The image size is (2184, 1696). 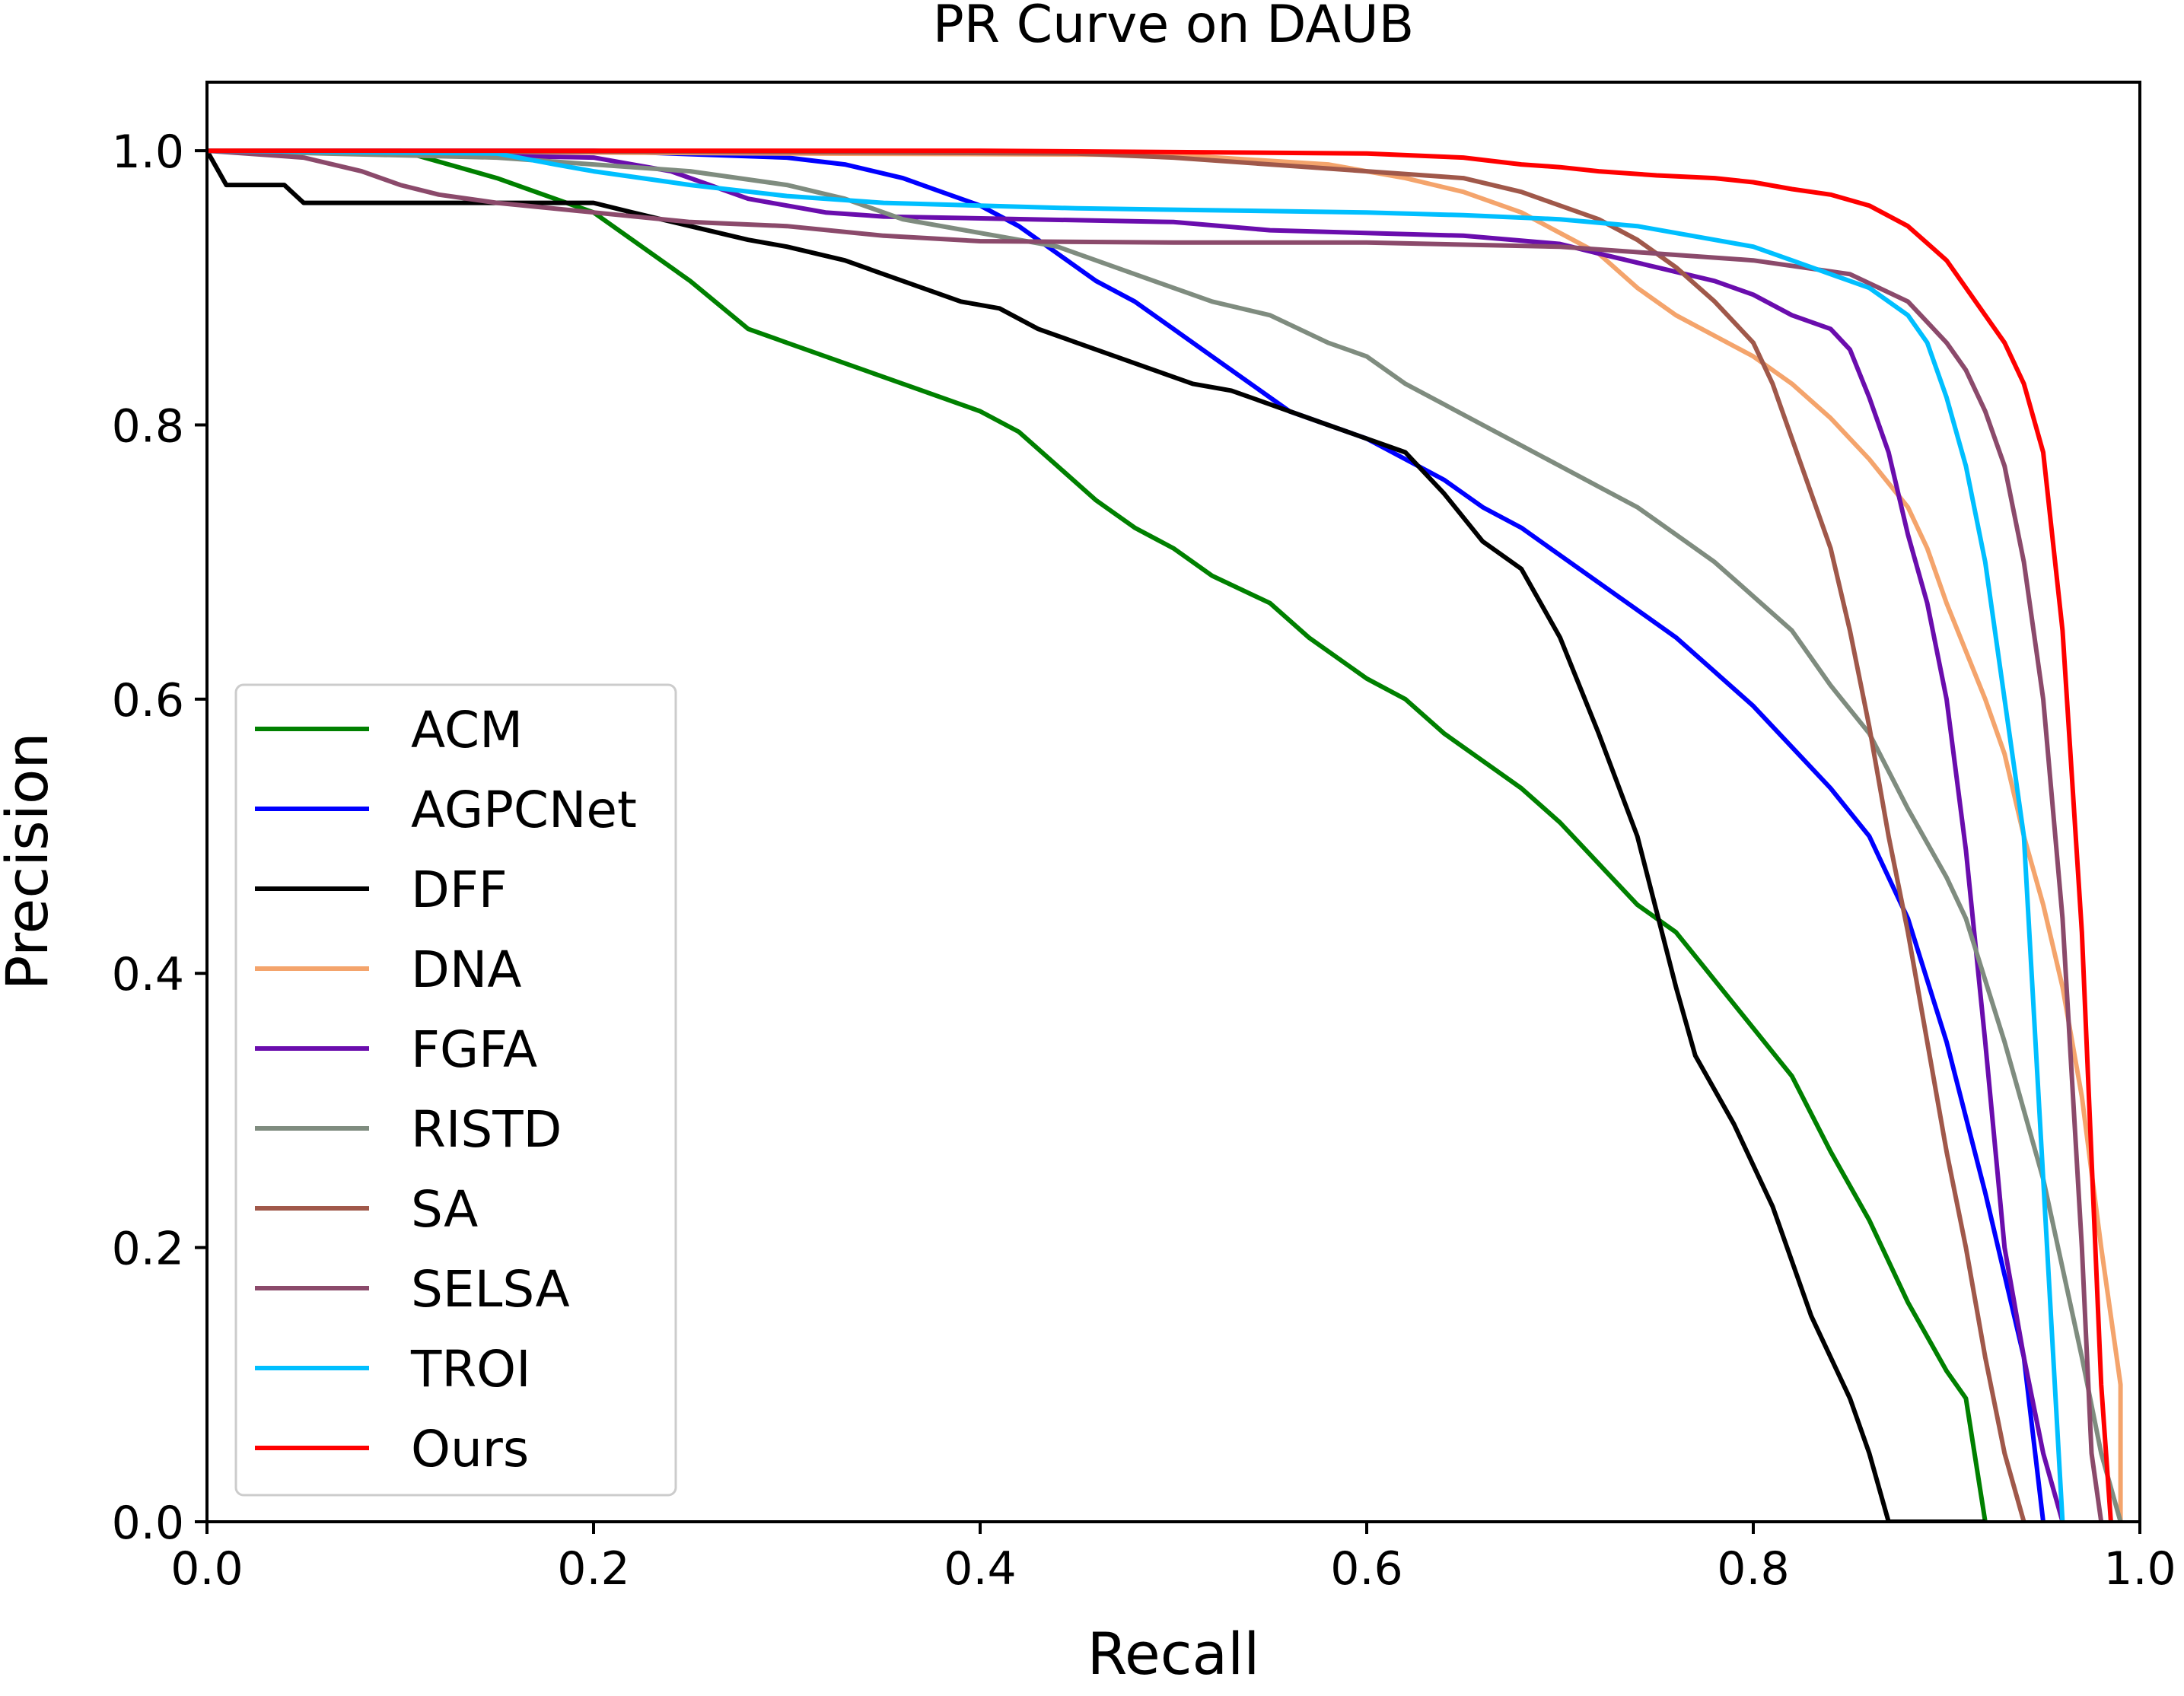 I want to click on x-tick-label: 0.2, so click(x=593, y=1569).